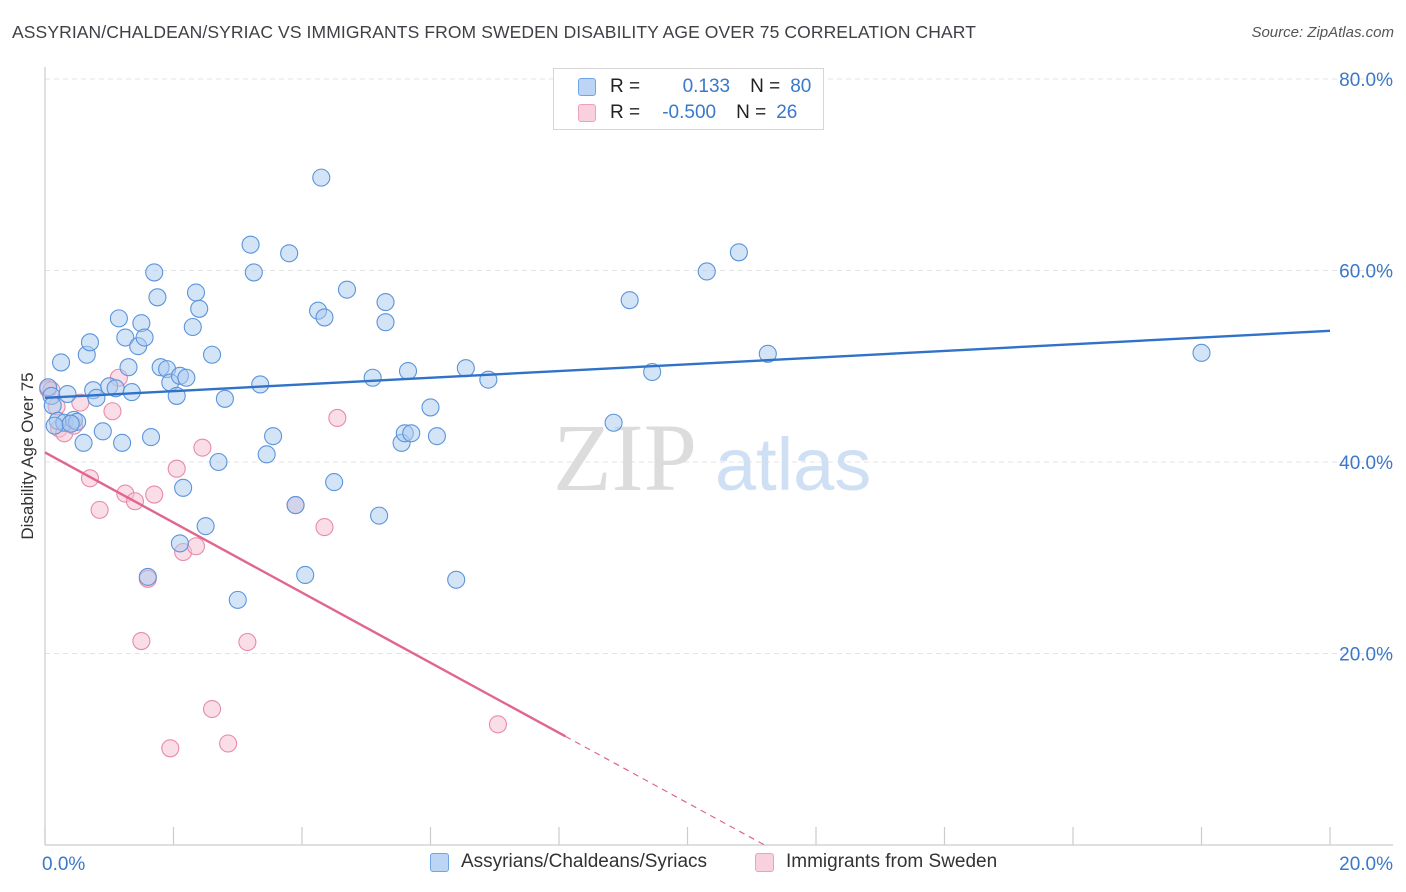 This screenshot has height=892, width=1406. Describe the element at coordinates (793, 464) in the screenshot. I see `watermark-atlas: atlas` at that location.